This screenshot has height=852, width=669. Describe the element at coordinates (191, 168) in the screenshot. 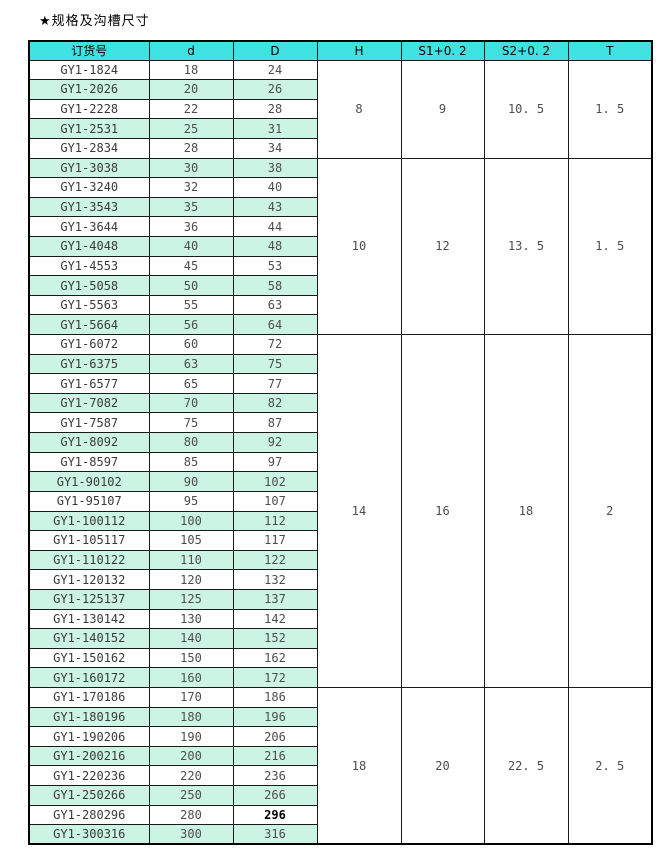

I see `d-cell: 30` at that location.